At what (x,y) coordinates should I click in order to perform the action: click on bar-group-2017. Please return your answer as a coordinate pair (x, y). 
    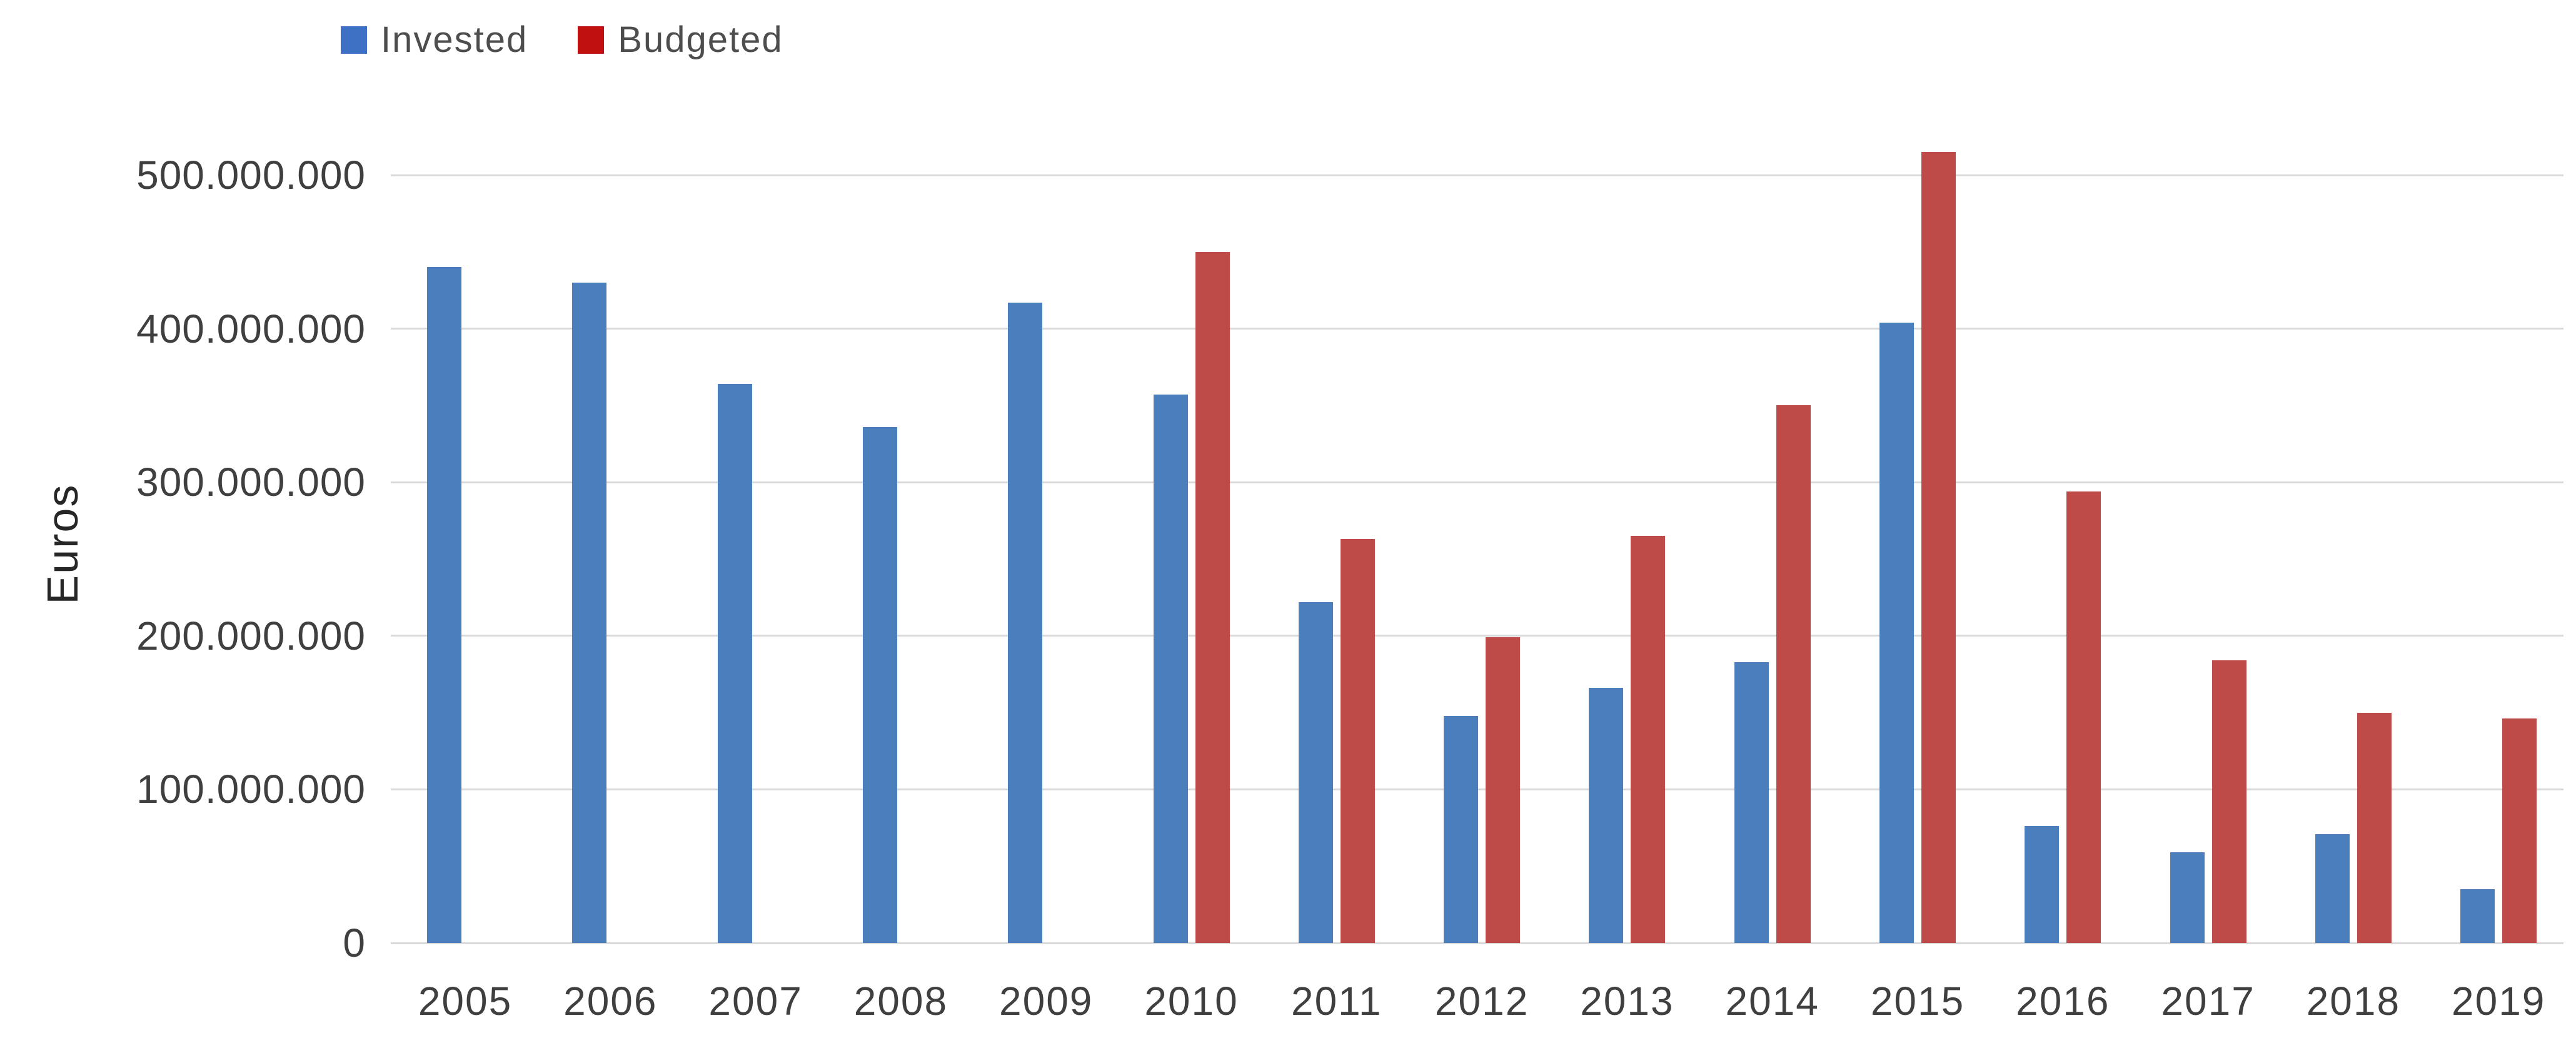
    Looking at the image, I should click on (2208, 543).